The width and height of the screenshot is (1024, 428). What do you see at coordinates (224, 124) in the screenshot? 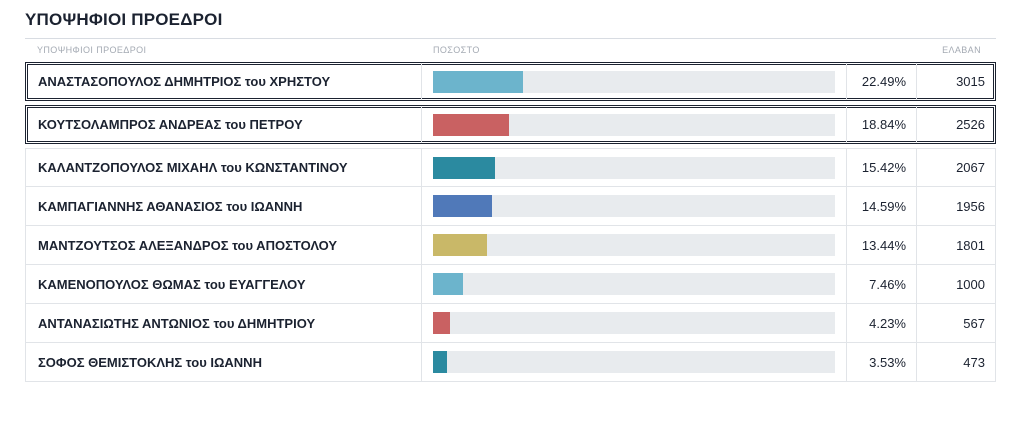
I see `candidate-name: ΚΟΥΤΣΟΛΑΜΠΡΟΣ ΑΝΔΡΕΑΣ του ΠΕΤΡΟΥ` at bounding box center [224, 124].